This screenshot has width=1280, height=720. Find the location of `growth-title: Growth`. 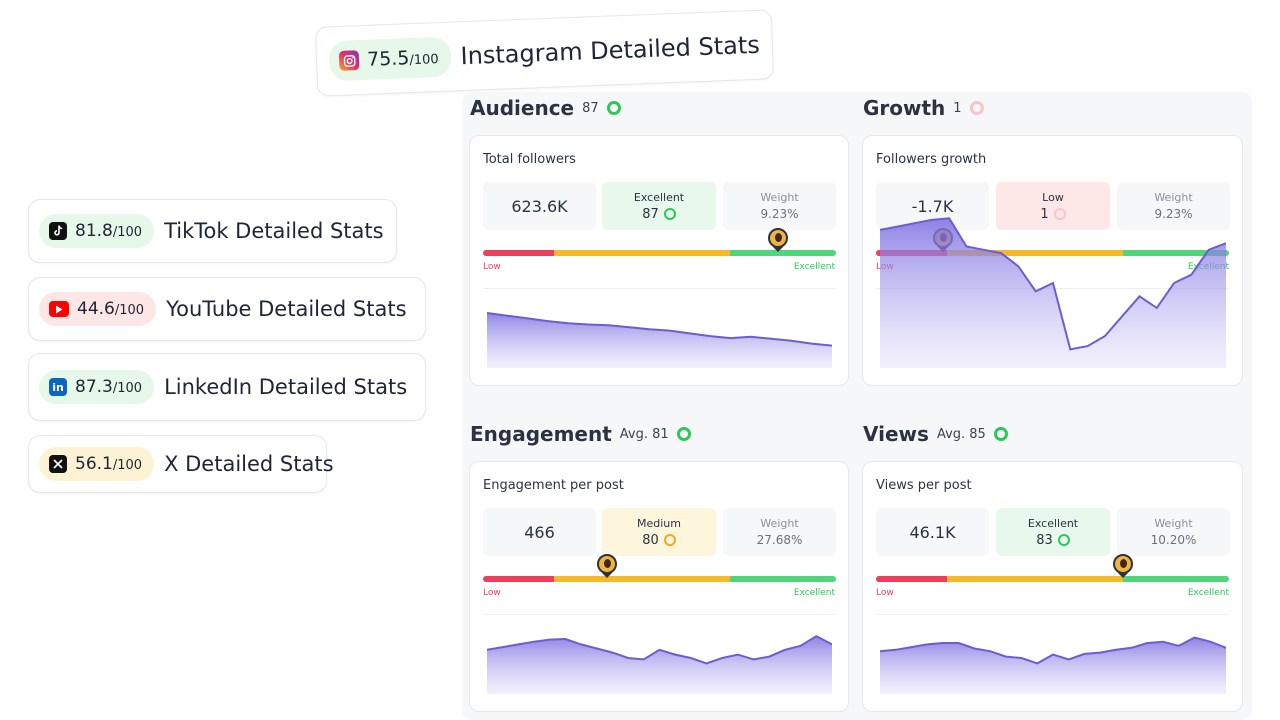

growth-title: Growth is located at coordinates (904, 108).